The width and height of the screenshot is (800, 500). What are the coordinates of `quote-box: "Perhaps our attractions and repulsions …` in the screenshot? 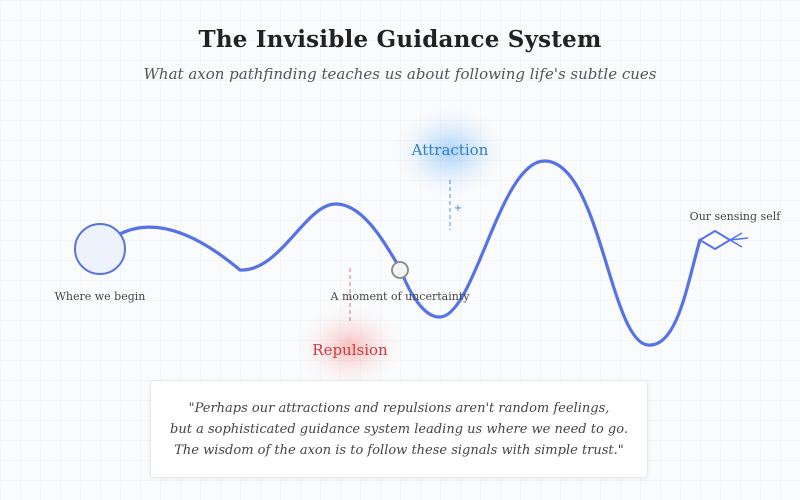 It's located at (399, 429).